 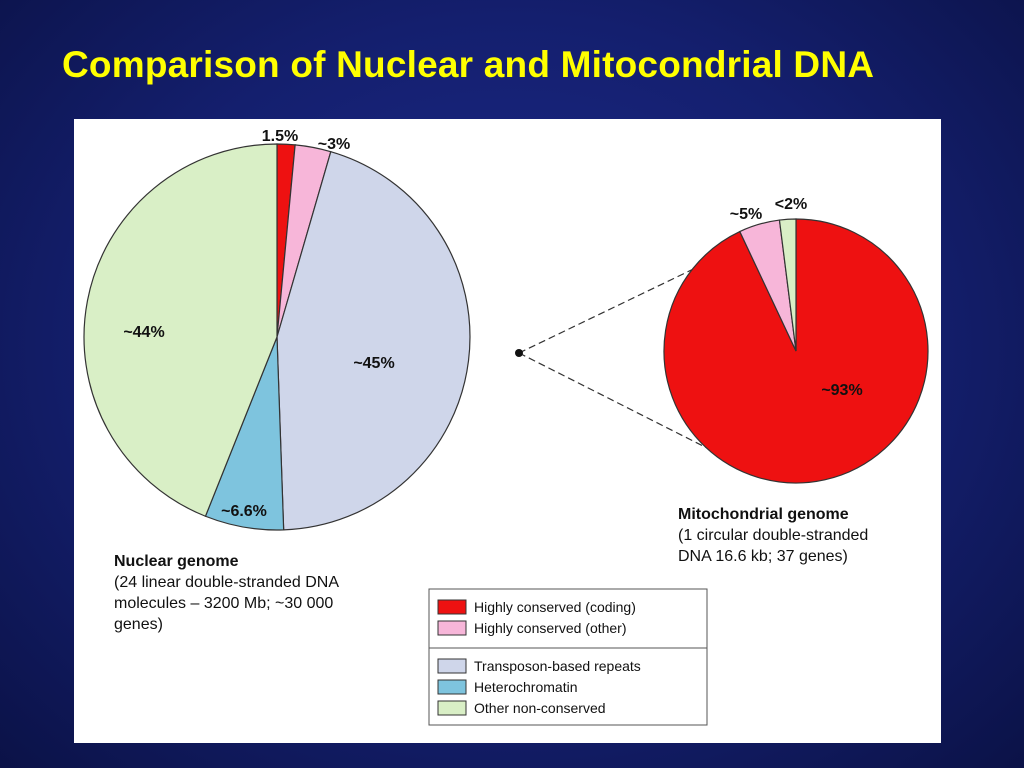 What do you see at coordinates (223, 603) in the screenshot?
I see `nuclear-caption-line: molecules – 3200 Mb; ~30 000` at bounding box center [223, 603].